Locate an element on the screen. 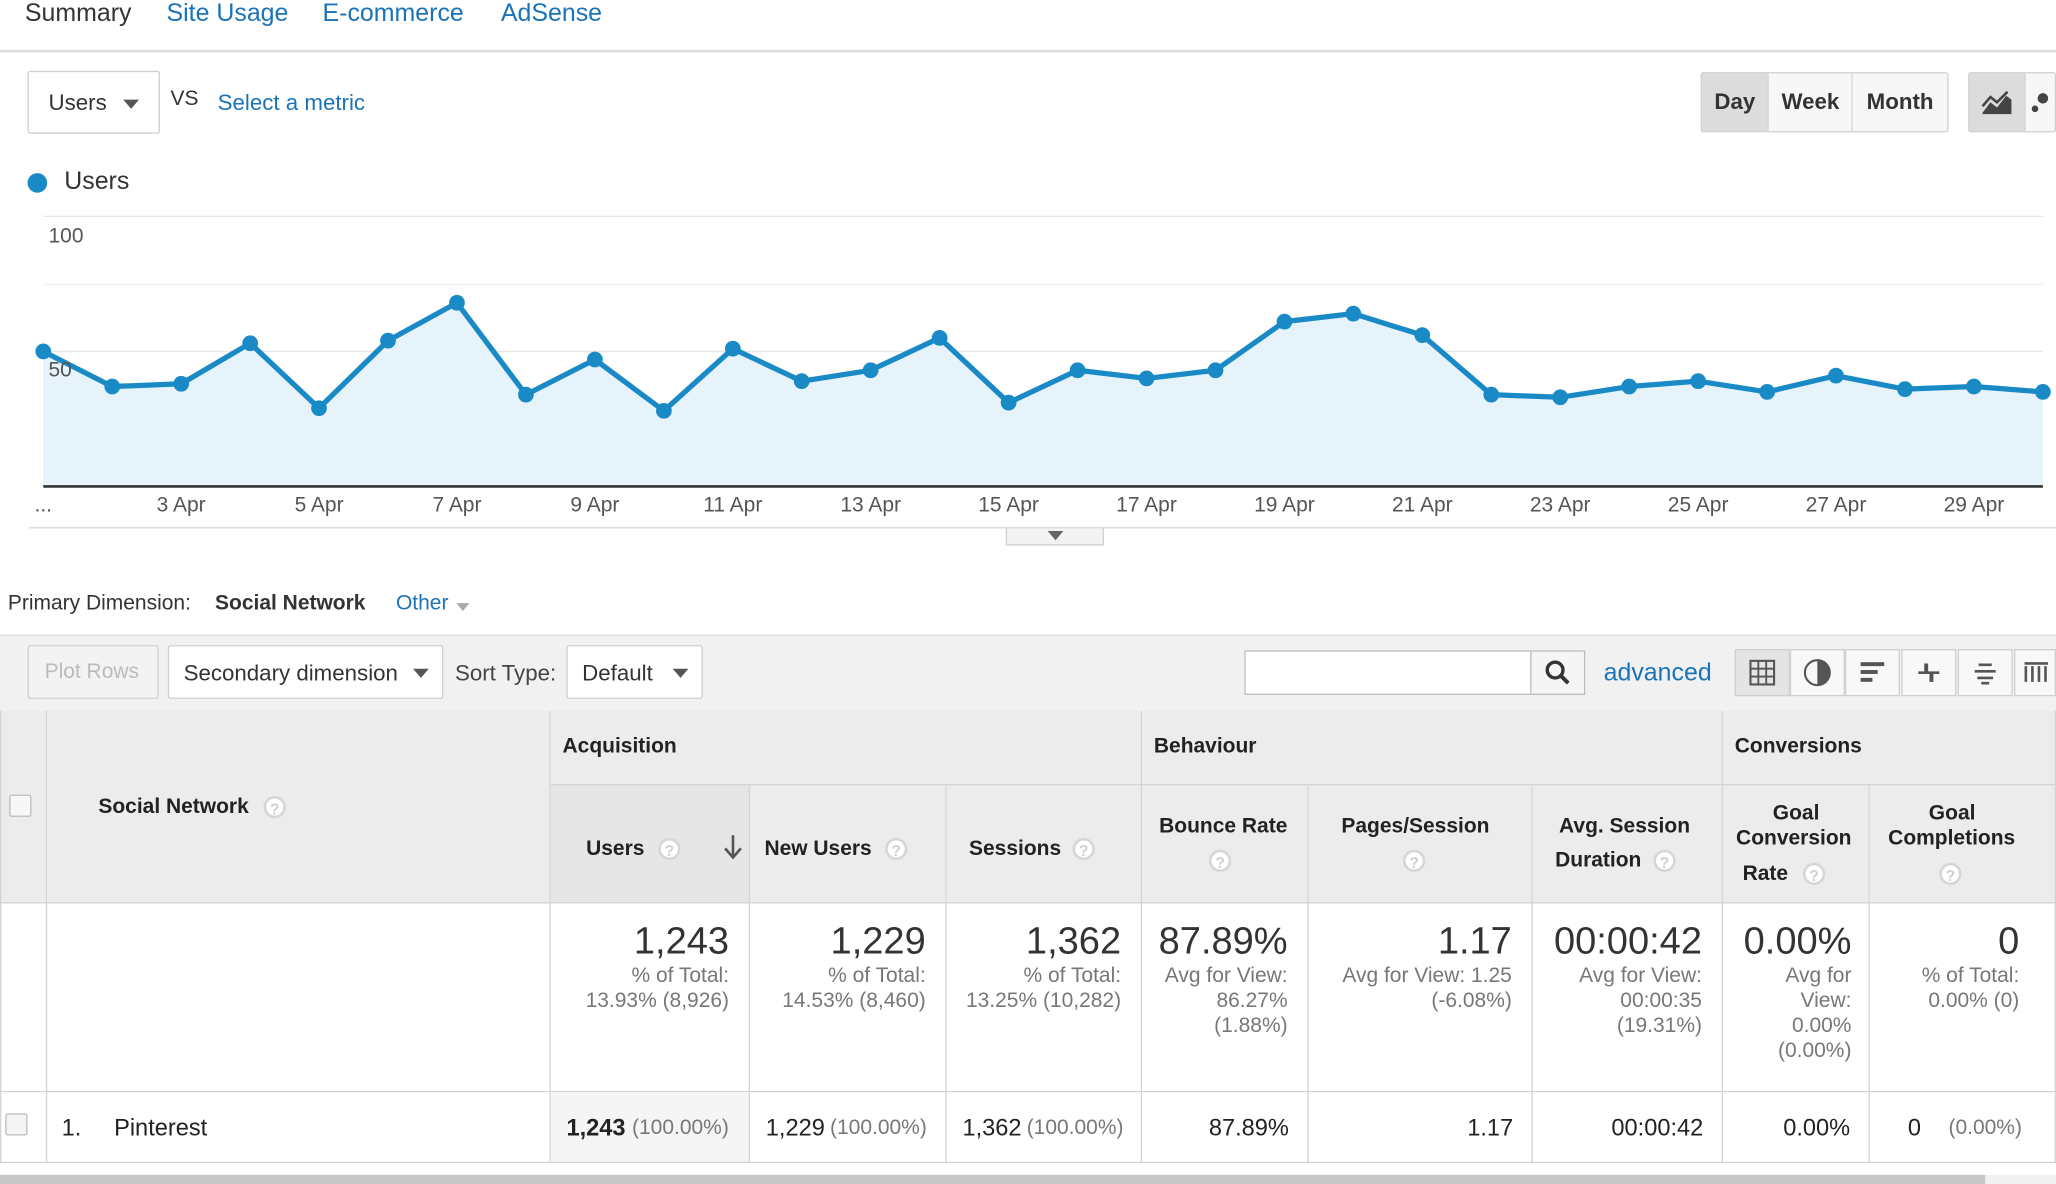  table-search-input is located at coordinates (1388, 672).